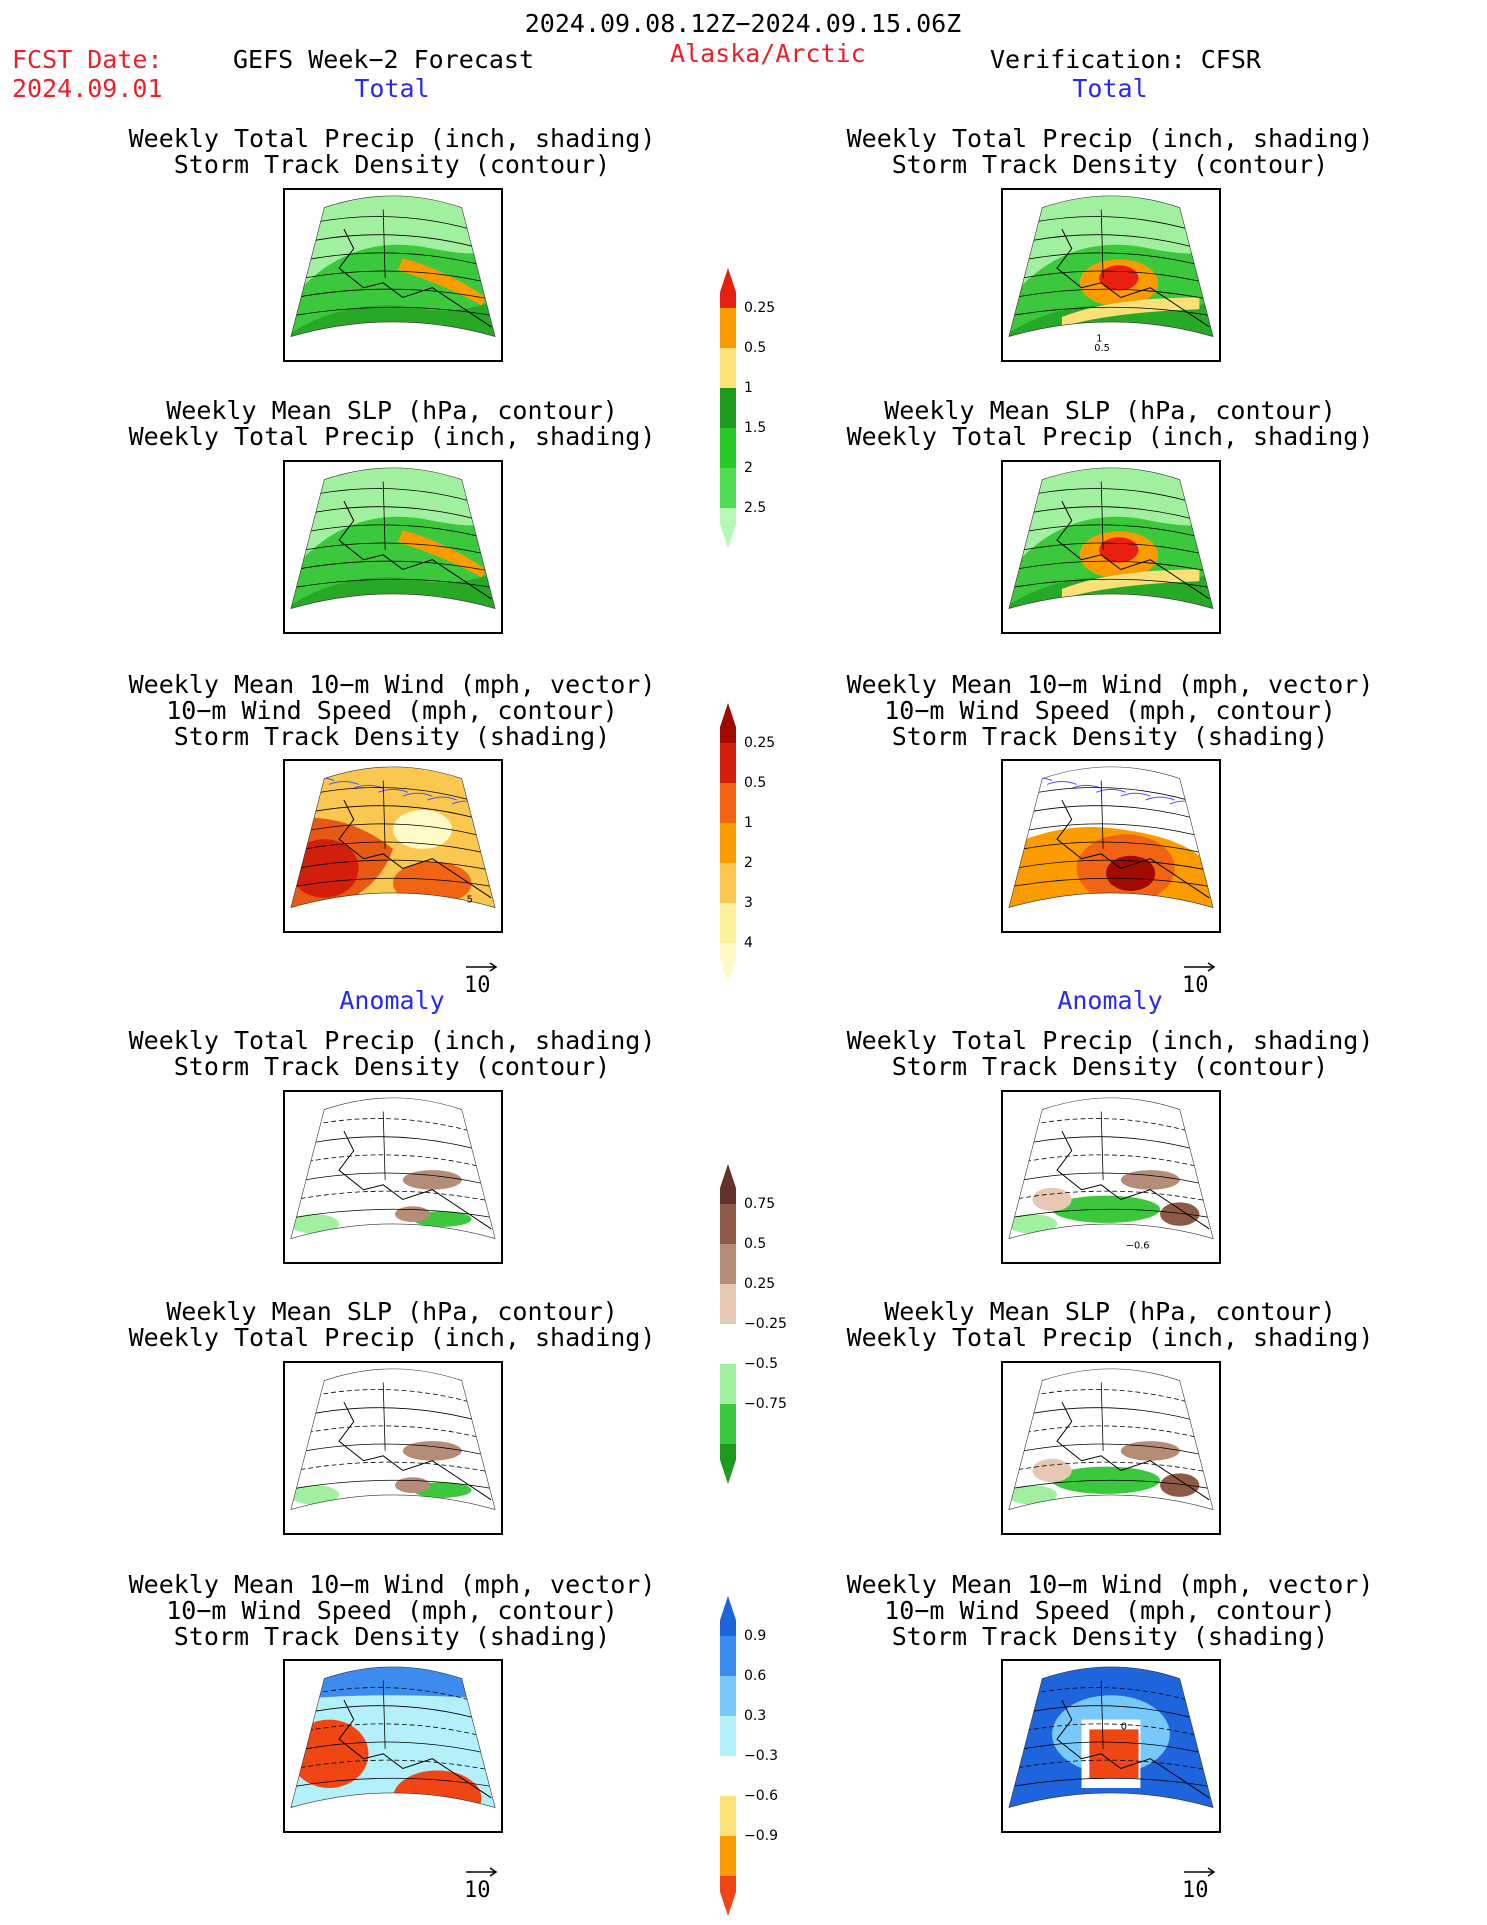 The height and width of the screenshot is (1925, 1487). I want to click on map-canvas: 10.5, so click(1111, 274).